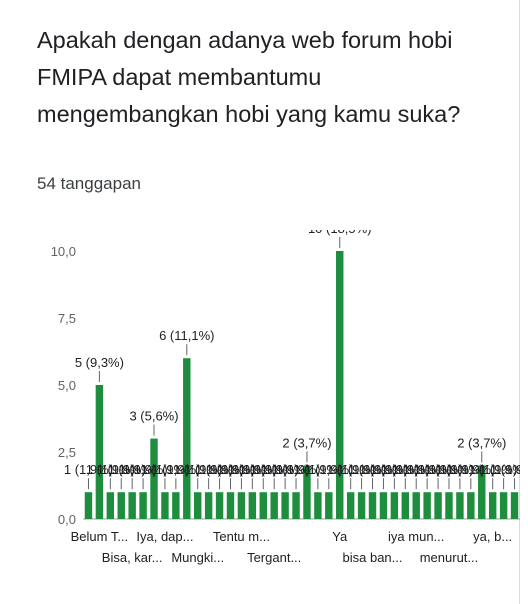 The image size is (528, 604). Describe the element at coordinates (67, 385) in the screenshot. I see `y-tick-label: 5,0` at that location.